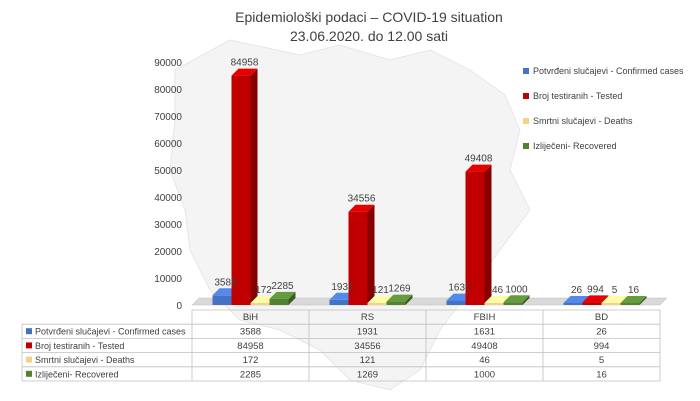  I want to click on table-cell: 49408, so click(484, 346).